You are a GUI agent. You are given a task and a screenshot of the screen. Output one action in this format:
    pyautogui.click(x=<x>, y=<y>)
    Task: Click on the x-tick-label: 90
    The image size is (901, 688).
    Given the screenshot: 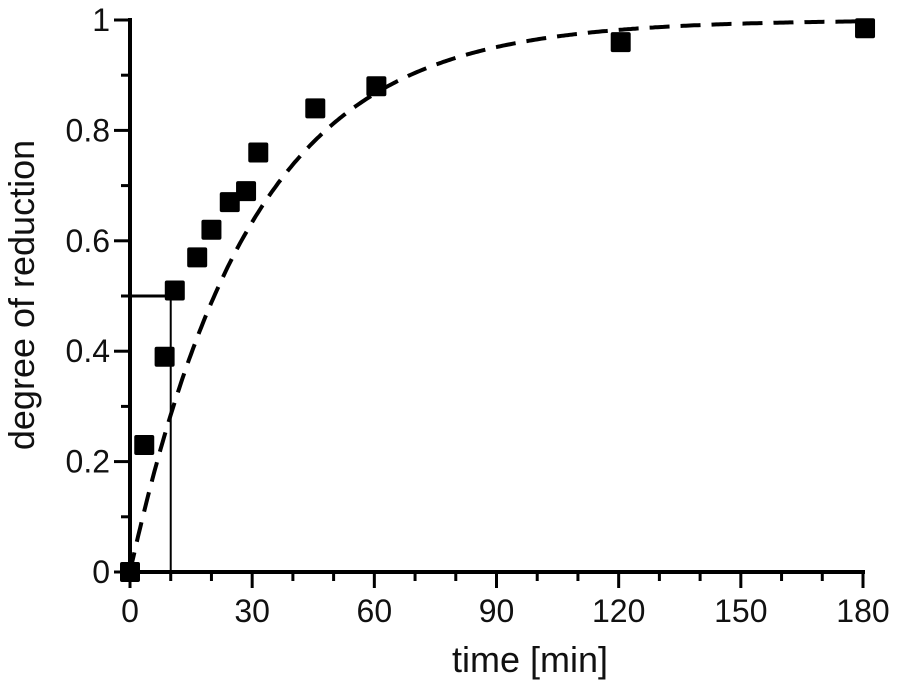 What is the action you would take?
    pyautogui.click(x=497, y=611)
    